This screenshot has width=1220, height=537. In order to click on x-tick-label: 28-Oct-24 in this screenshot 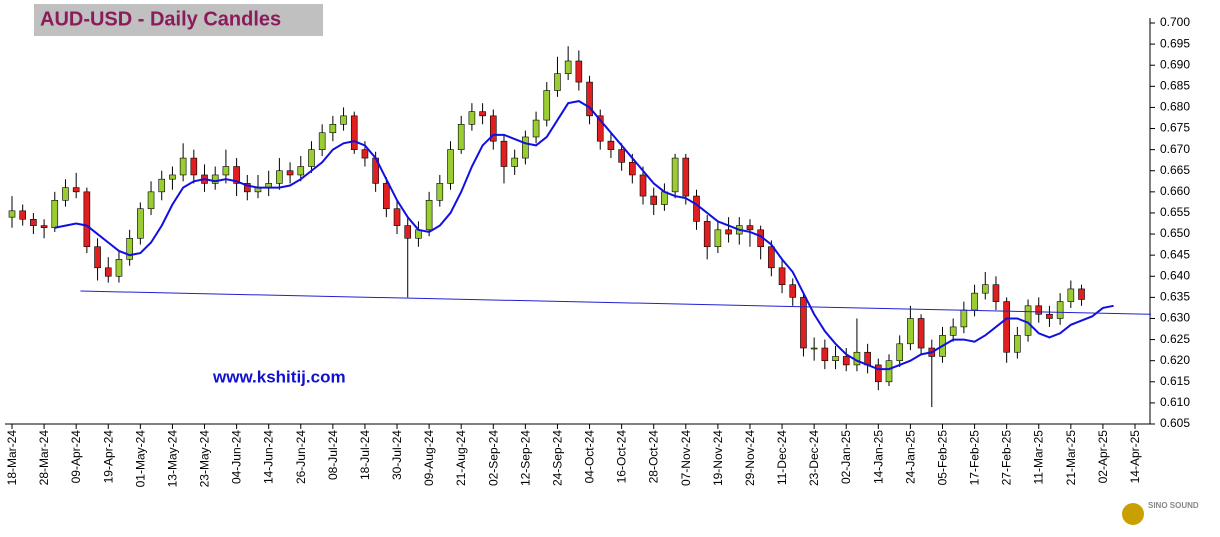, I will do `click(654, 457)`.